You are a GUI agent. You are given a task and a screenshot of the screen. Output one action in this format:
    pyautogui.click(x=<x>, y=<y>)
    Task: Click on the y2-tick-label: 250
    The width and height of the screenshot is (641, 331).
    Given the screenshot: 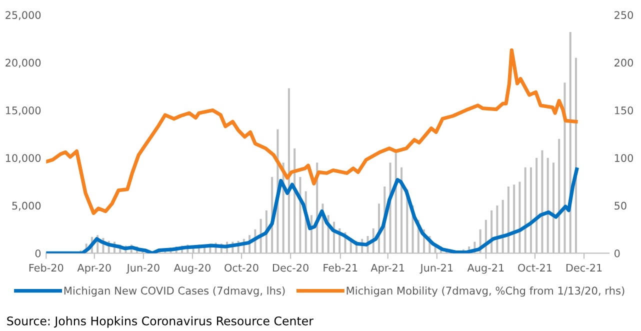 What is the action you would take?
    pyautogui.click(x=623, y=15)
    